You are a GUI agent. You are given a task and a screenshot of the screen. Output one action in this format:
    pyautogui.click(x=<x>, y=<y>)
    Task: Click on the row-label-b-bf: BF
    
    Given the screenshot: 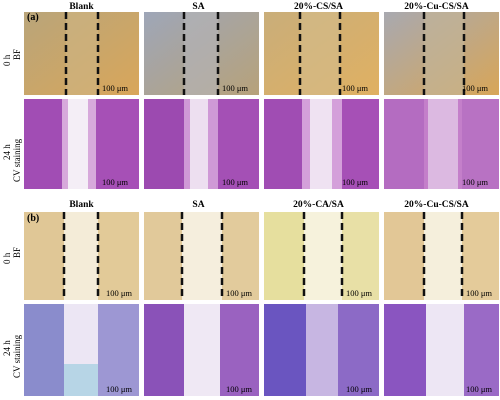 What is the action you would take?
    pyautogui.click(x=17, y=252)
    